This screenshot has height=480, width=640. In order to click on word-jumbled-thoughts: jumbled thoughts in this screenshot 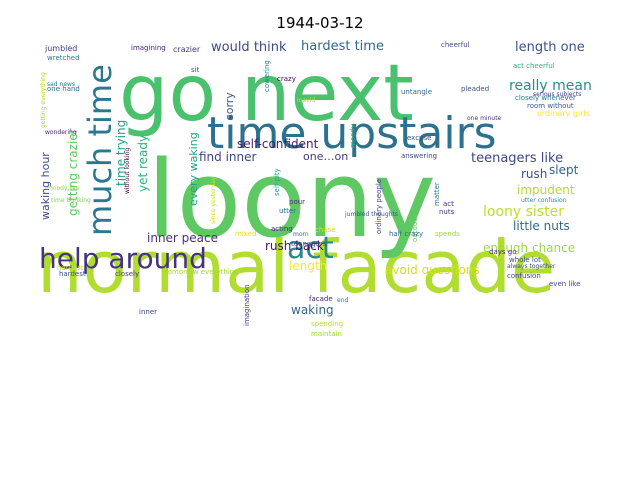, I will do `click(371, 214)`.